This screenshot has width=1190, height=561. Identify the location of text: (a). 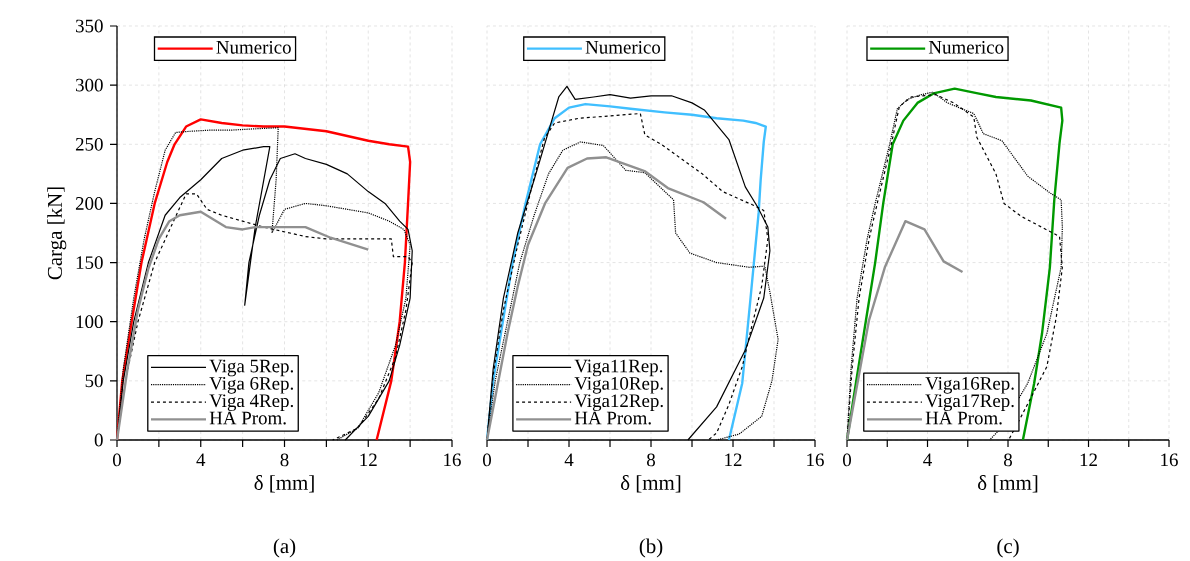
(284, 548).